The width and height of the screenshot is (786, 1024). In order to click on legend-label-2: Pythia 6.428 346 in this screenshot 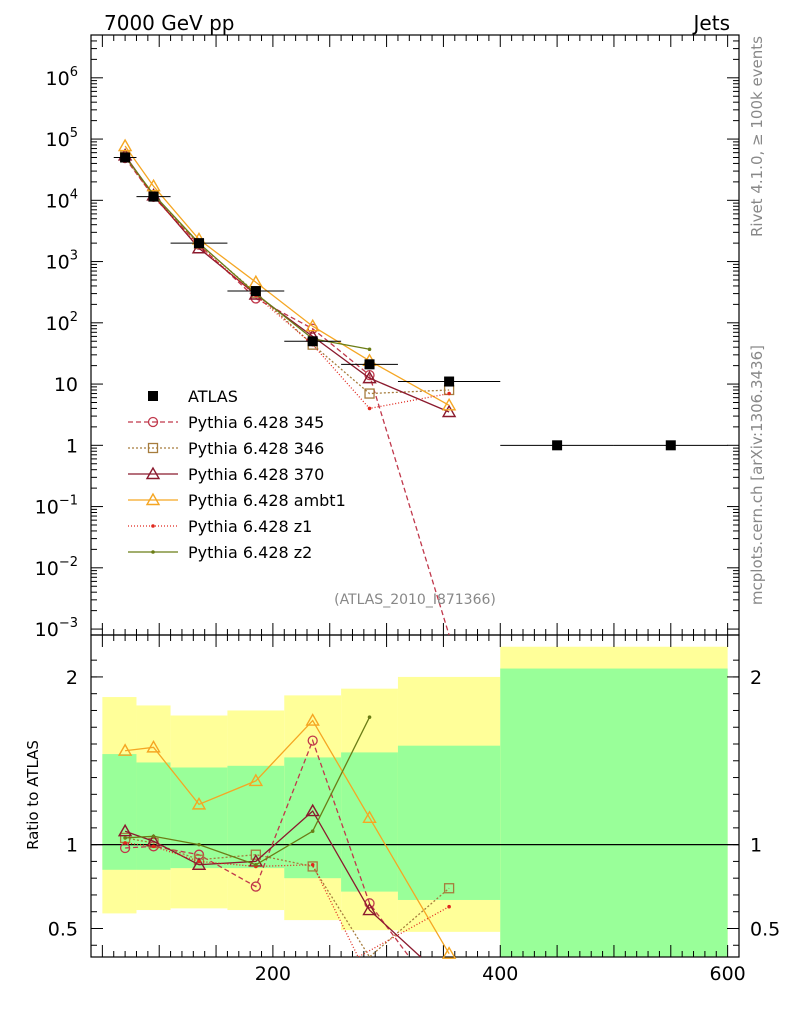, I will do `click(256, 448)`.